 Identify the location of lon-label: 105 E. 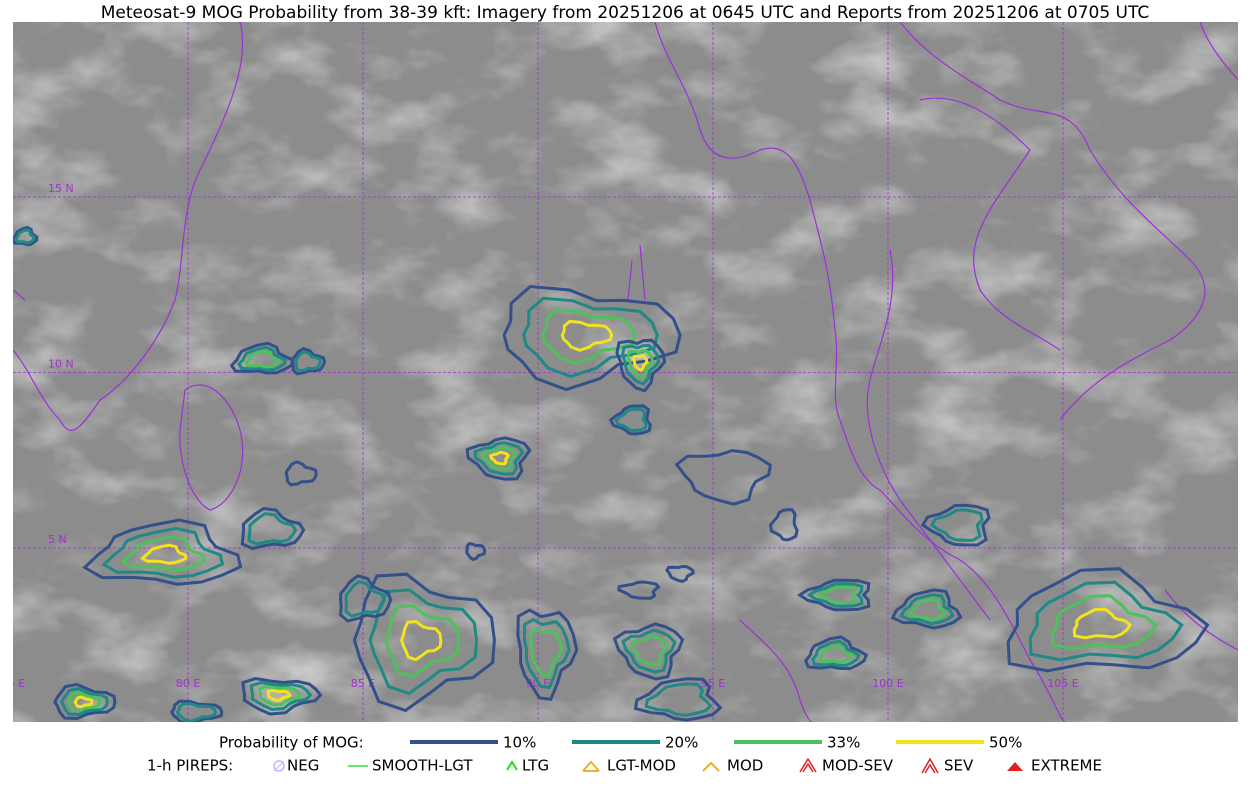
(1062, 683).